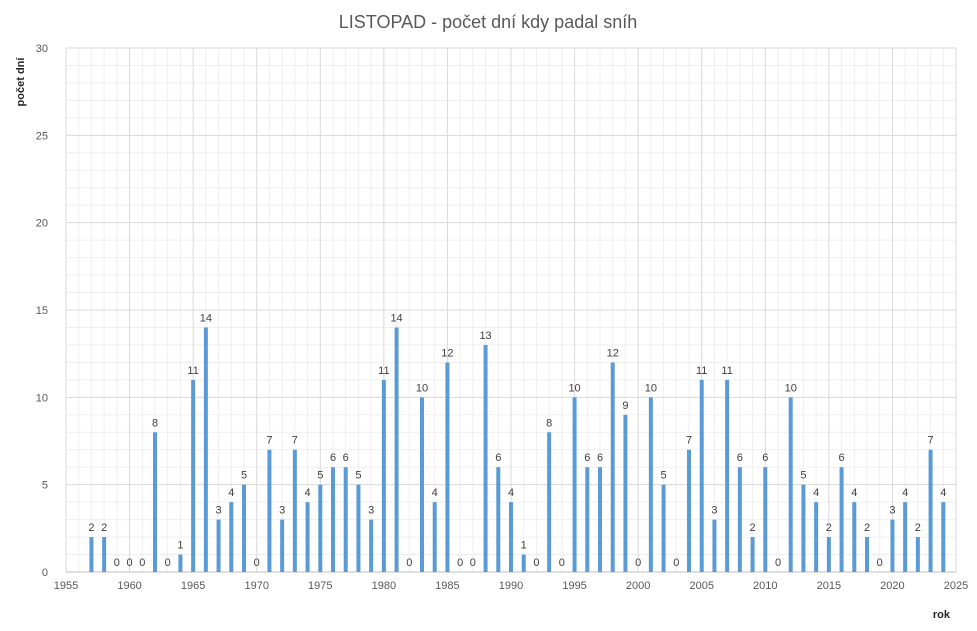  Describe the element at coordinates (485, 336) in the screenshot. I see `data-label: 13` at that location.